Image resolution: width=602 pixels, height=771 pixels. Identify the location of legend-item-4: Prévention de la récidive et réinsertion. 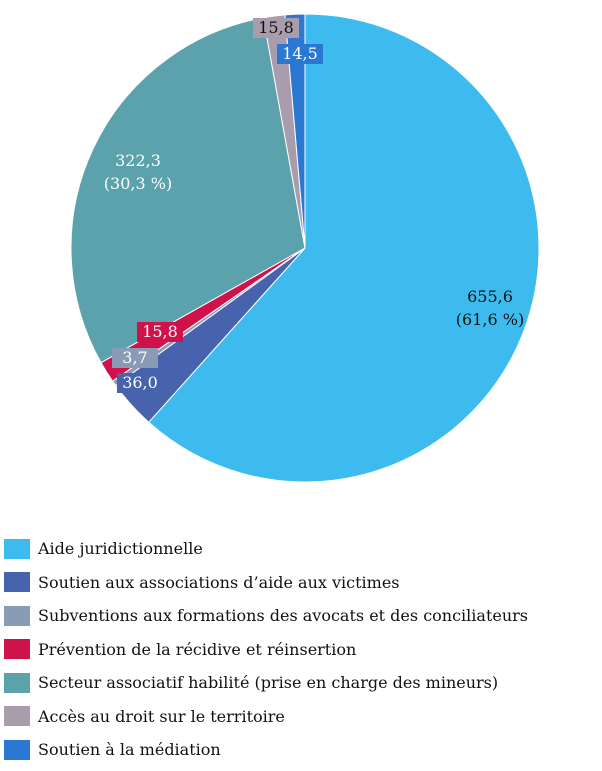
(266, 650).